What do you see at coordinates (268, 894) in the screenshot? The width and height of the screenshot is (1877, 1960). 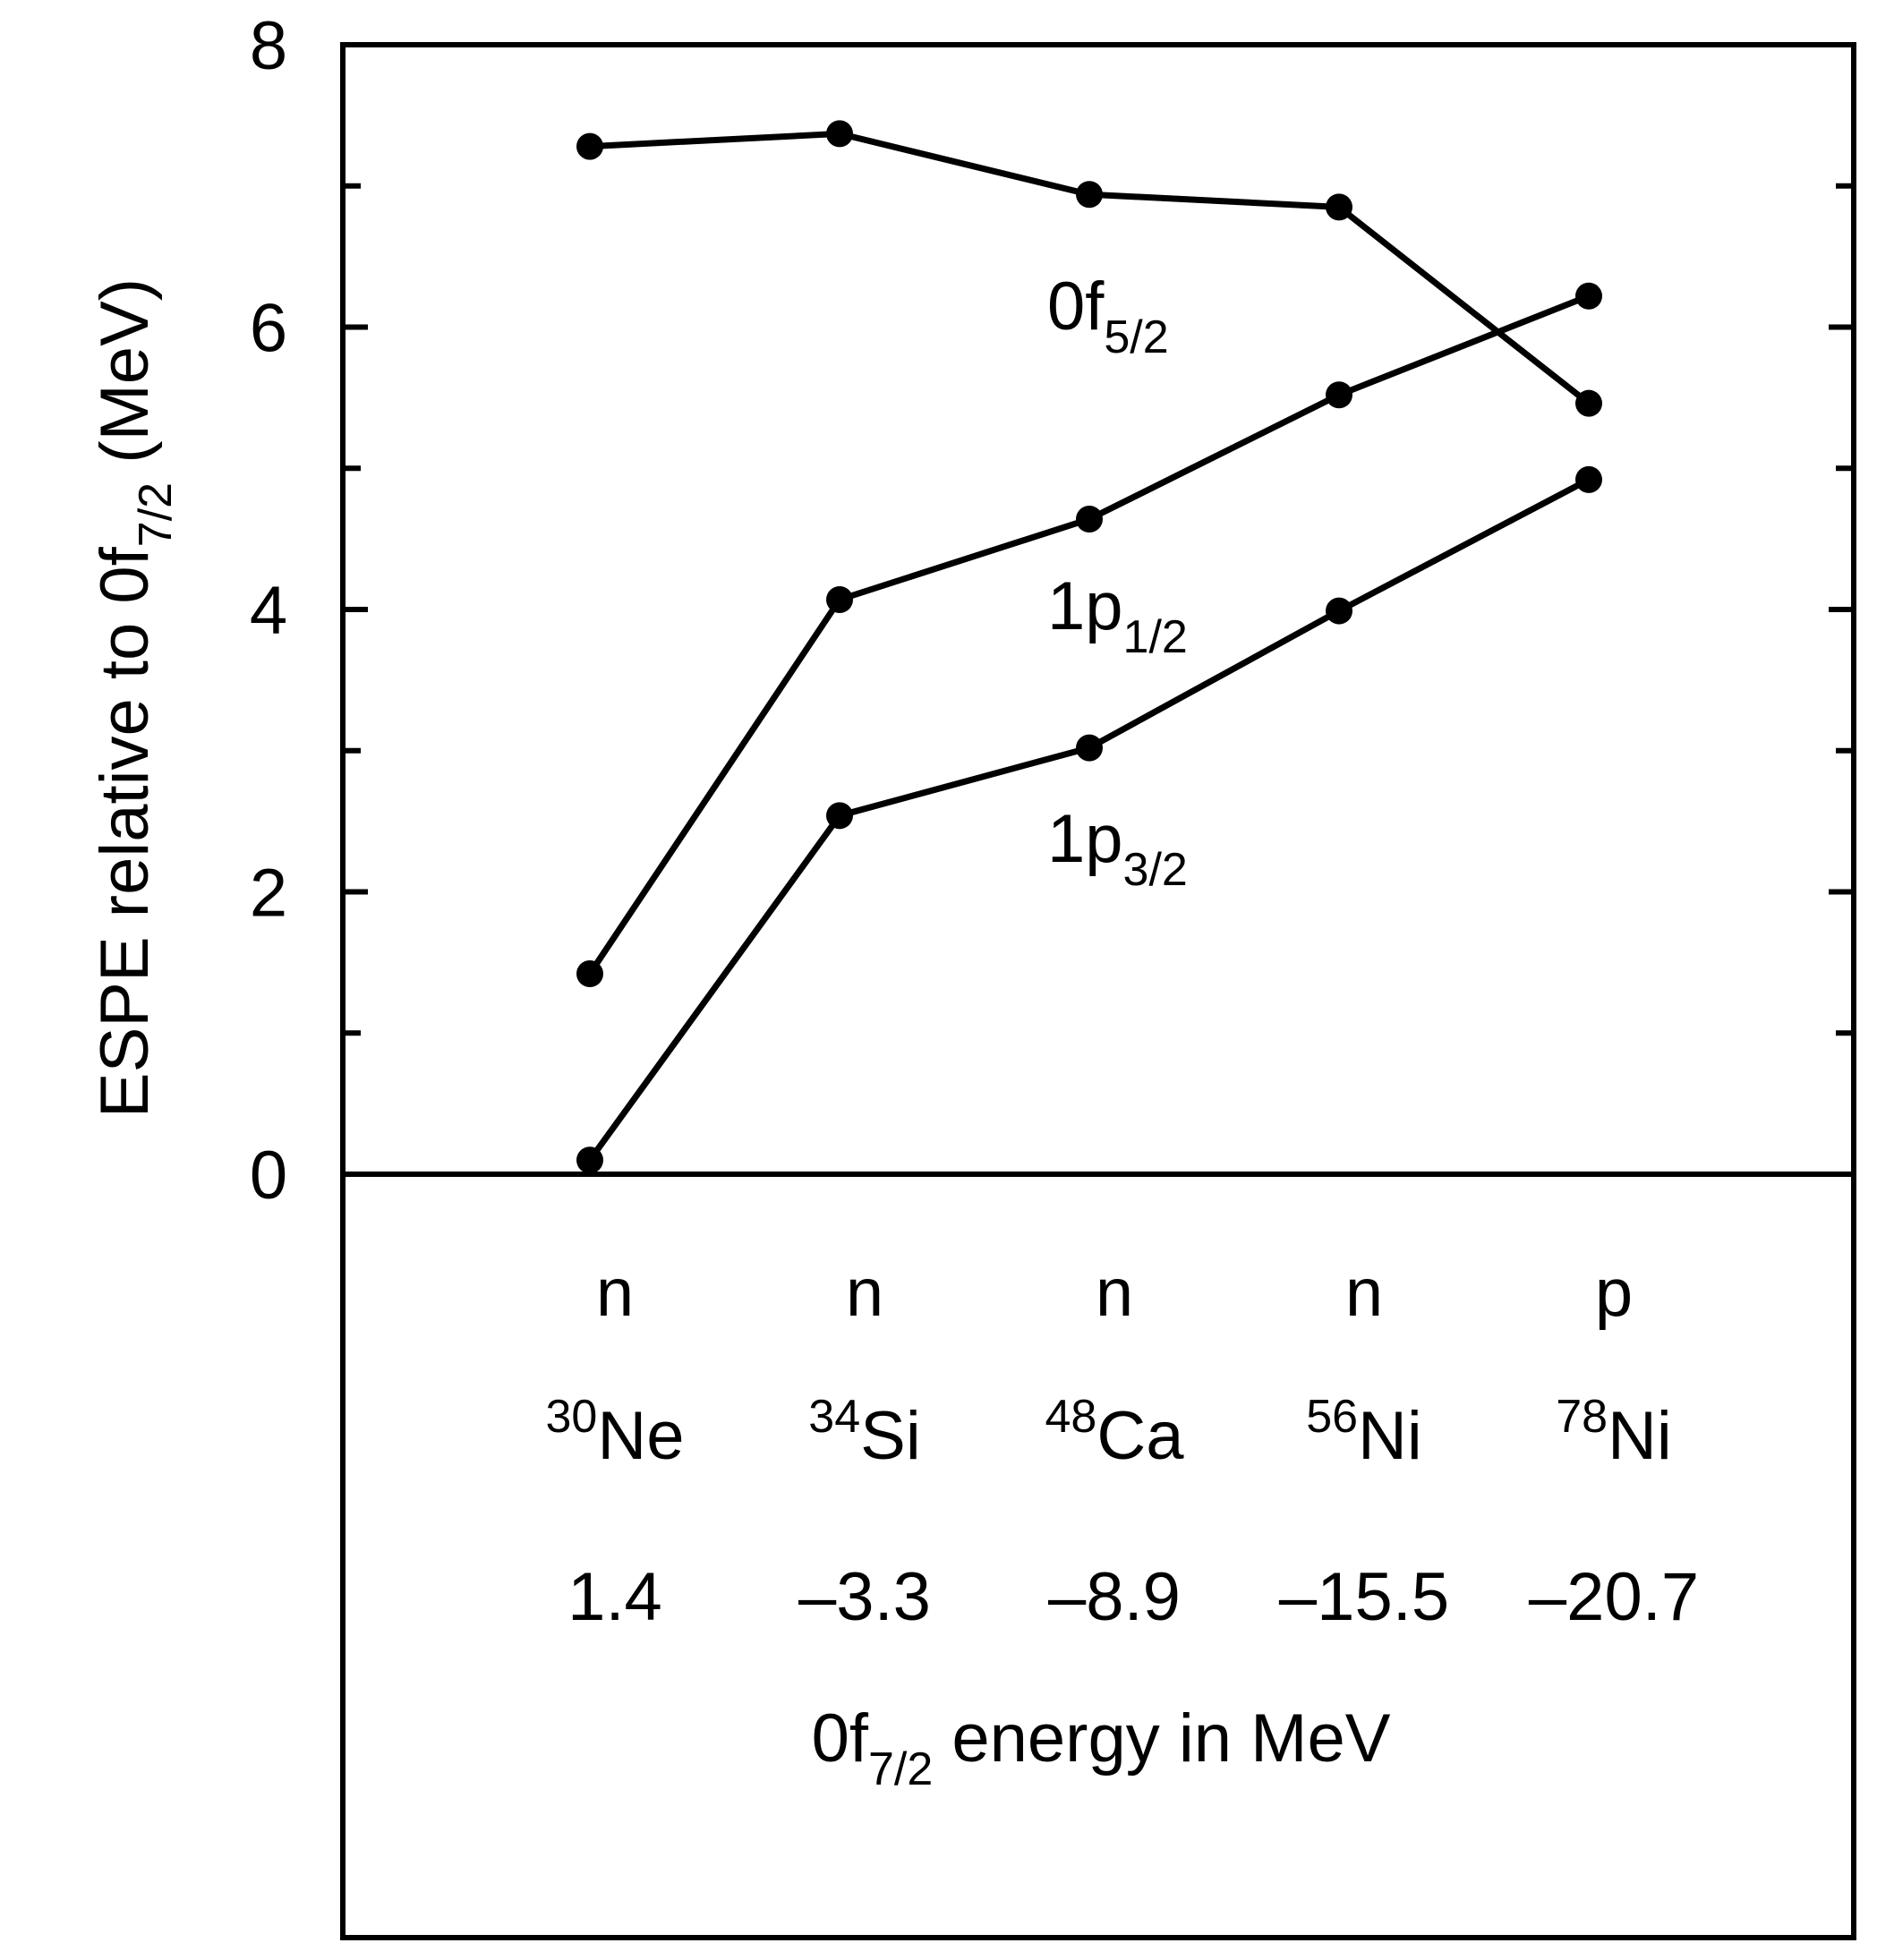 I see `y-tick-label: 2` at bounding box center [268, 894].